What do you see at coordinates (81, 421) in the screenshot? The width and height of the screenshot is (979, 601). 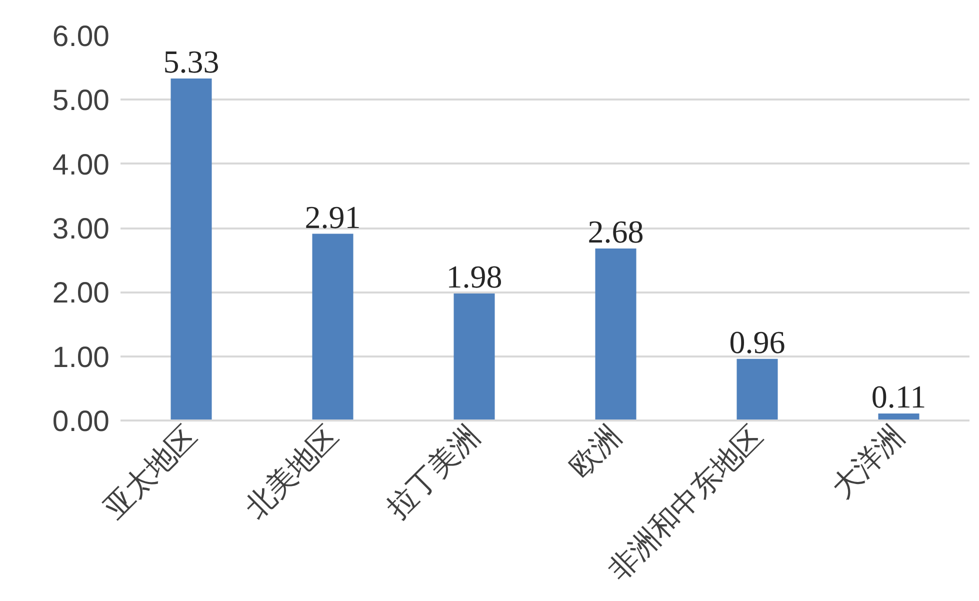 I see `y-tick-label: 0.00` at bounding box center [81, 421].